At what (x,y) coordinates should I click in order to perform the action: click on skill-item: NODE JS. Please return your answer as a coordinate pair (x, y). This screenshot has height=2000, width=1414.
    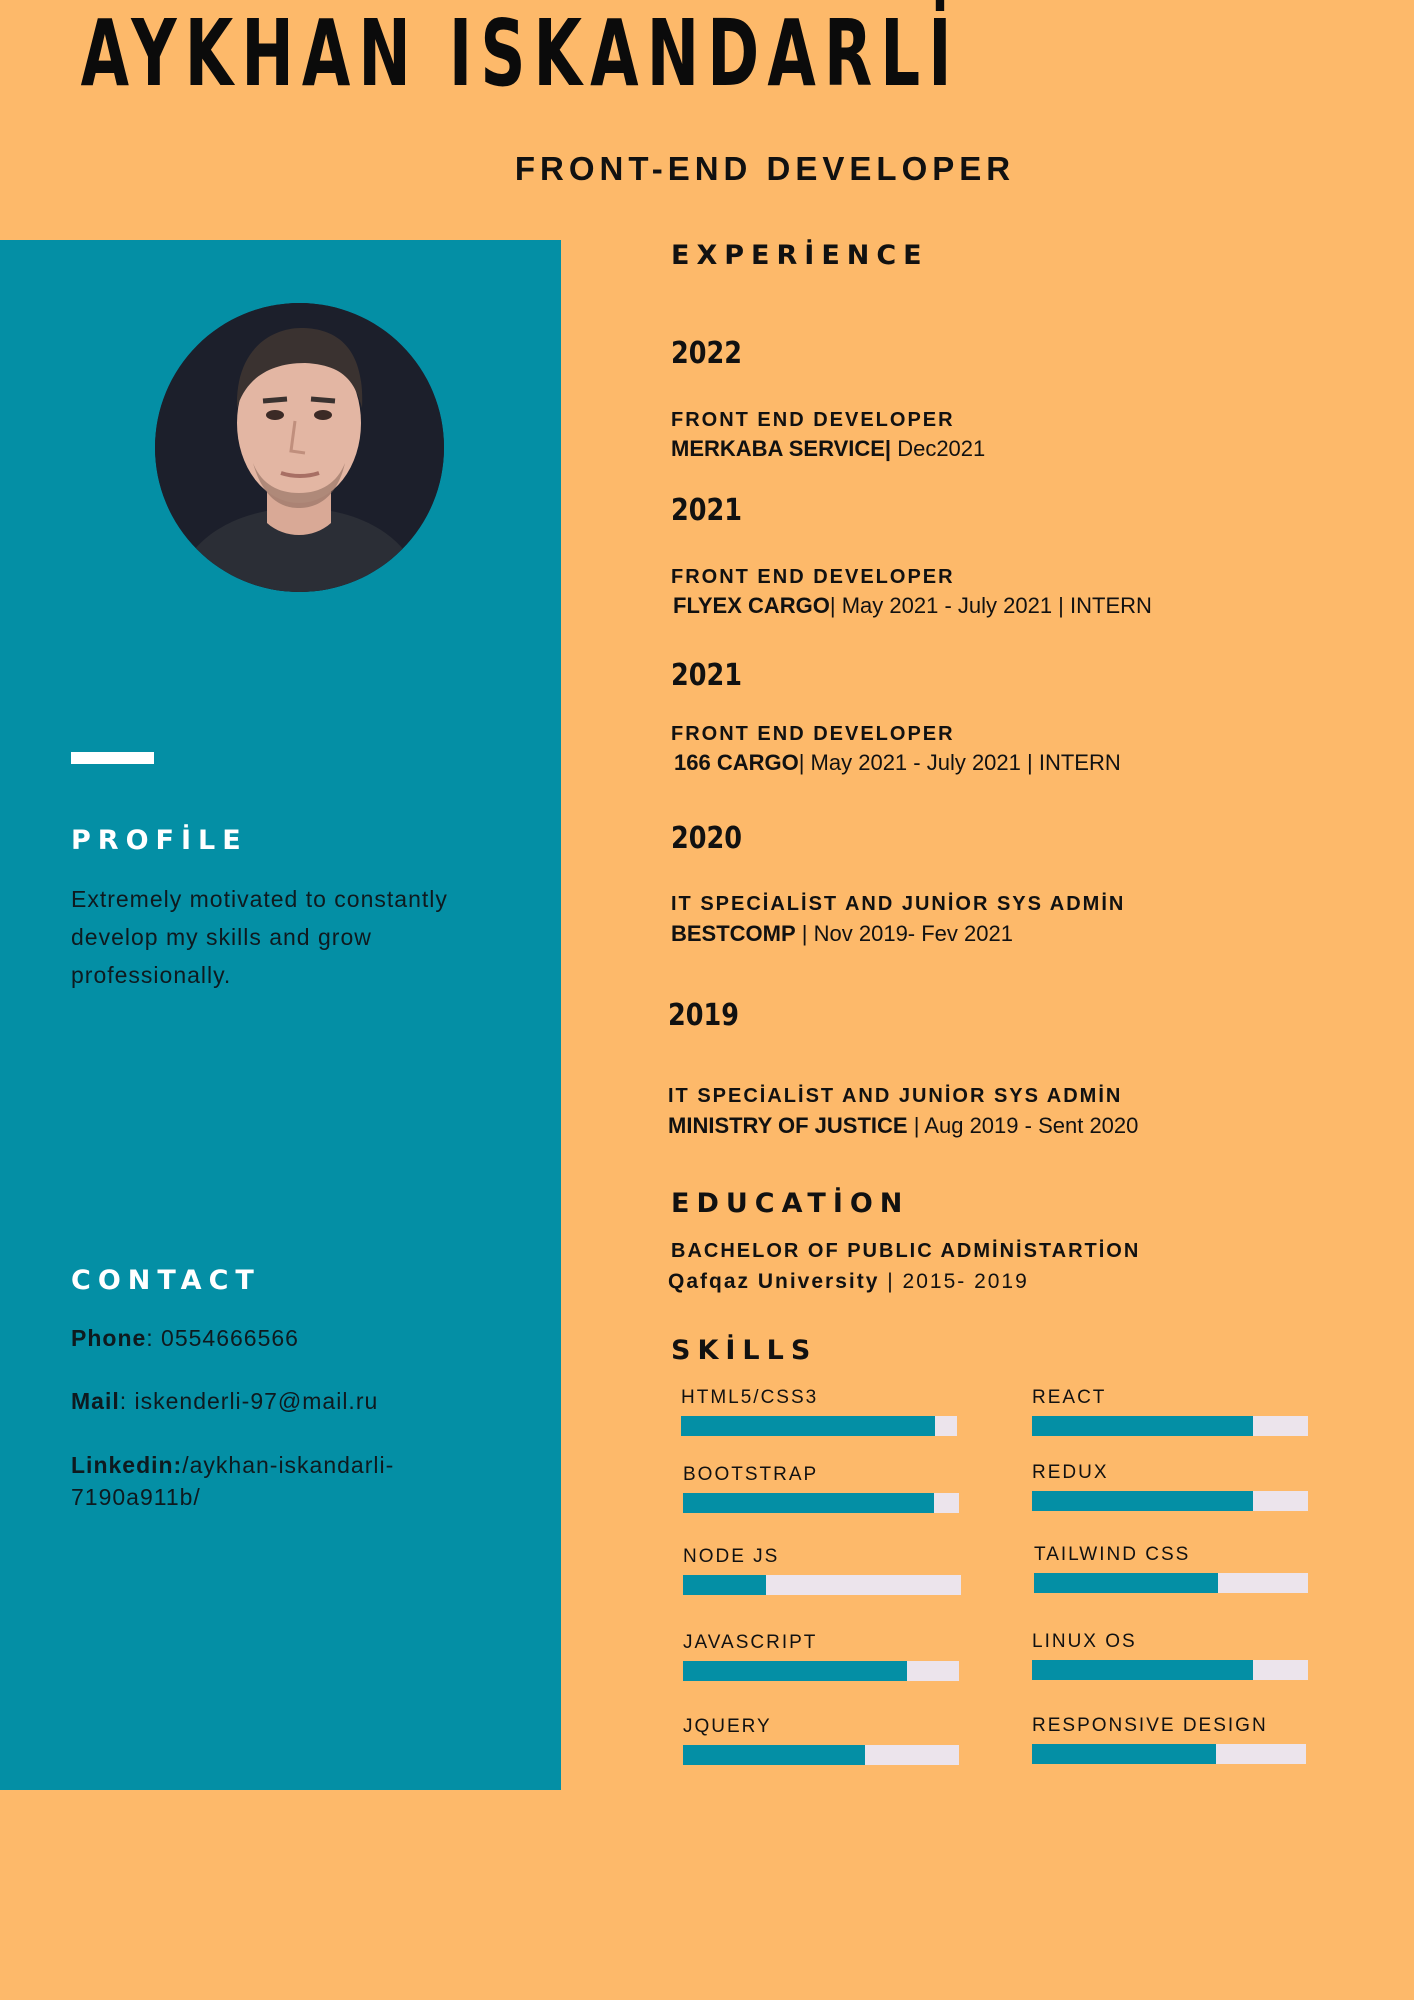
    Looking at the image, I should click on (823, 1570).